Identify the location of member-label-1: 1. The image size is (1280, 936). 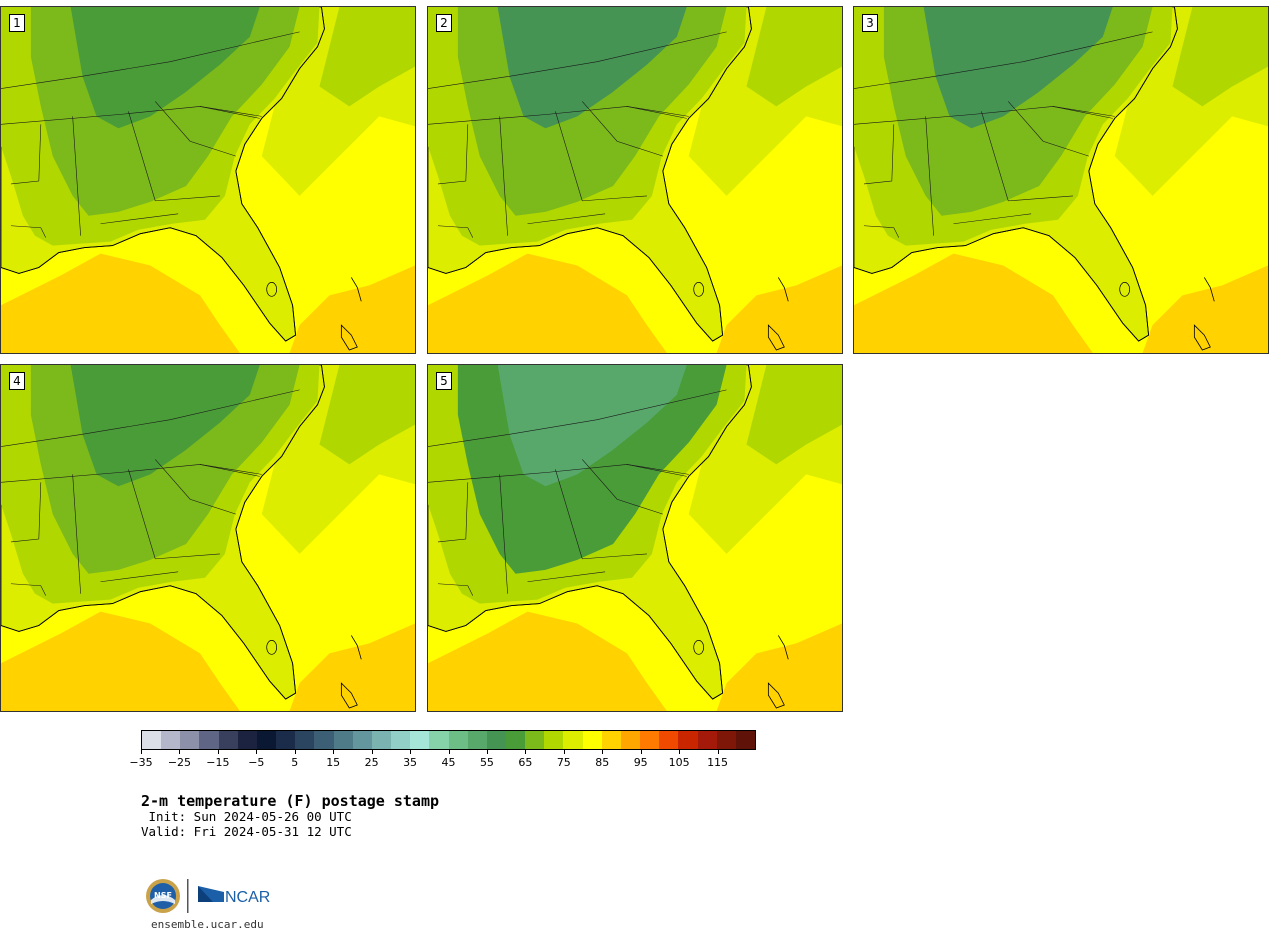
(17, 23).